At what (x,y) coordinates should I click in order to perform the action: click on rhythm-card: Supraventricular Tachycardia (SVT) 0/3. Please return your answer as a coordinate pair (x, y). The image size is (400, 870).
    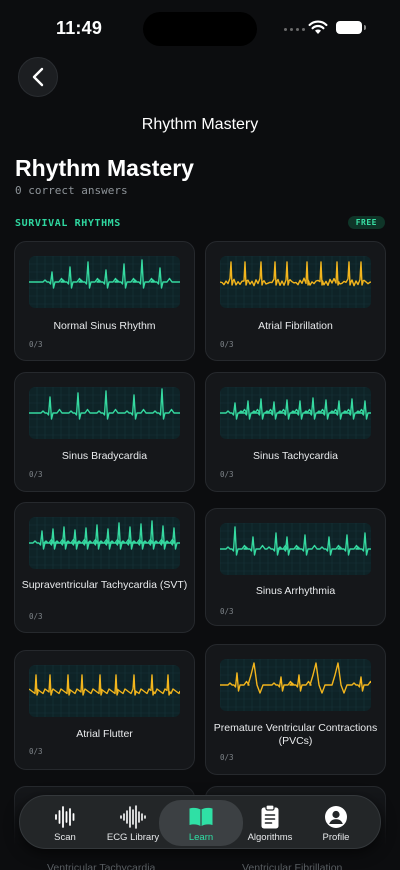
    Looking at the image, I should click on (104, 567).